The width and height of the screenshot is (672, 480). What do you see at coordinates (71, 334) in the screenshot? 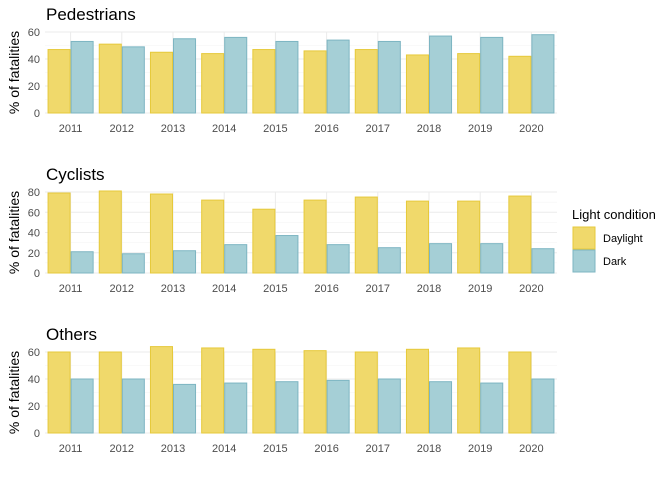
I see `panel-title: Others` at bounding box center [71, 334].